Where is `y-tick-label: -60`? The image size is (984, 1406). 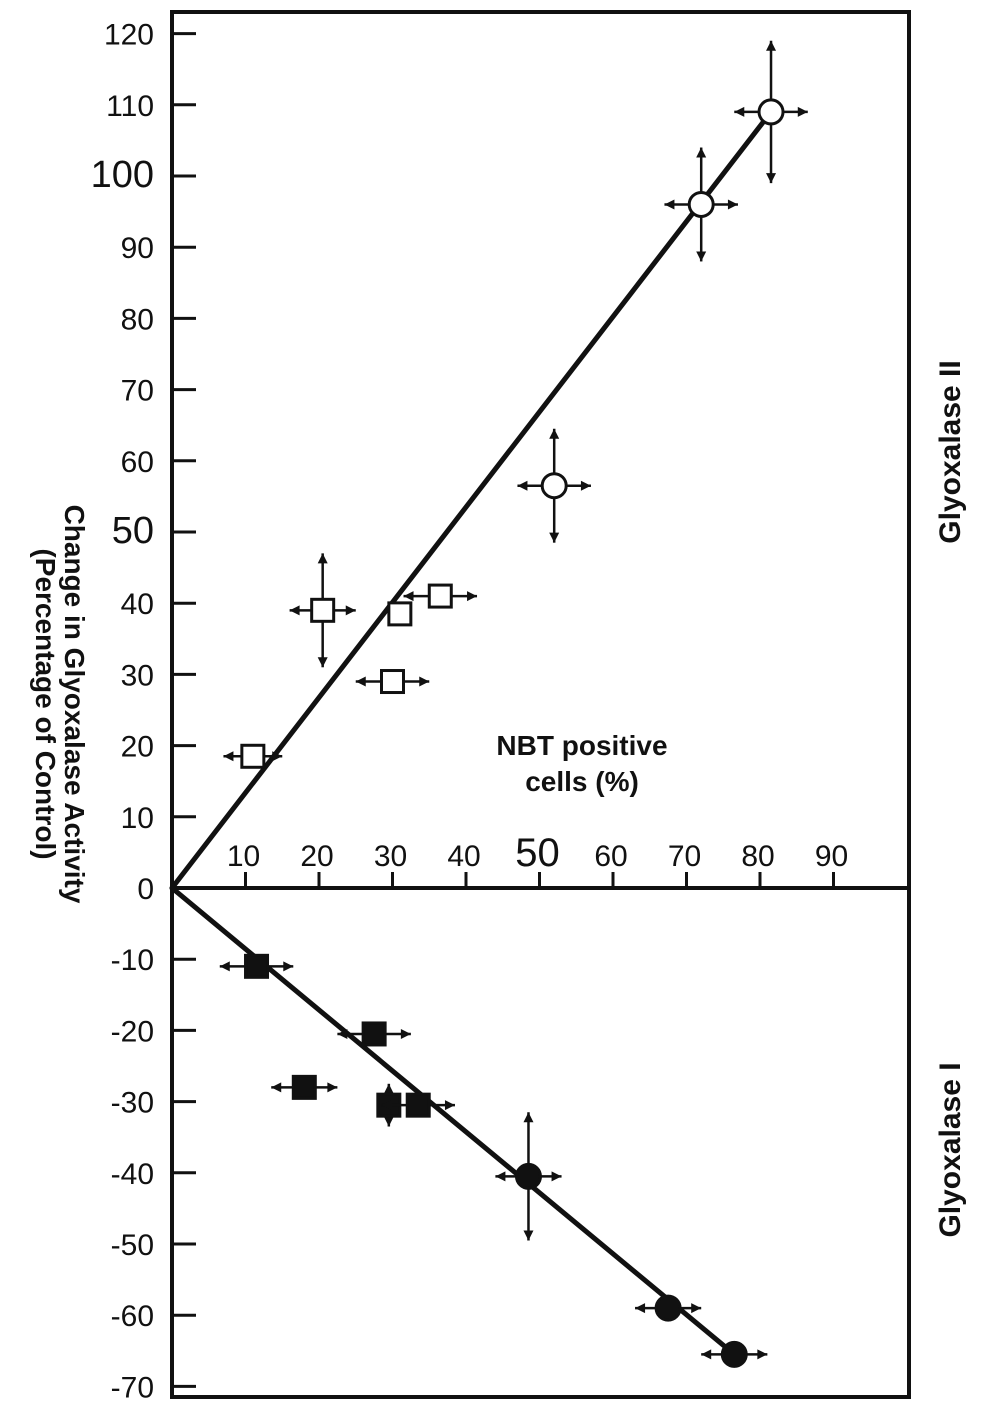
y-tick-label: -60 is located at coordinates (132, 1316).